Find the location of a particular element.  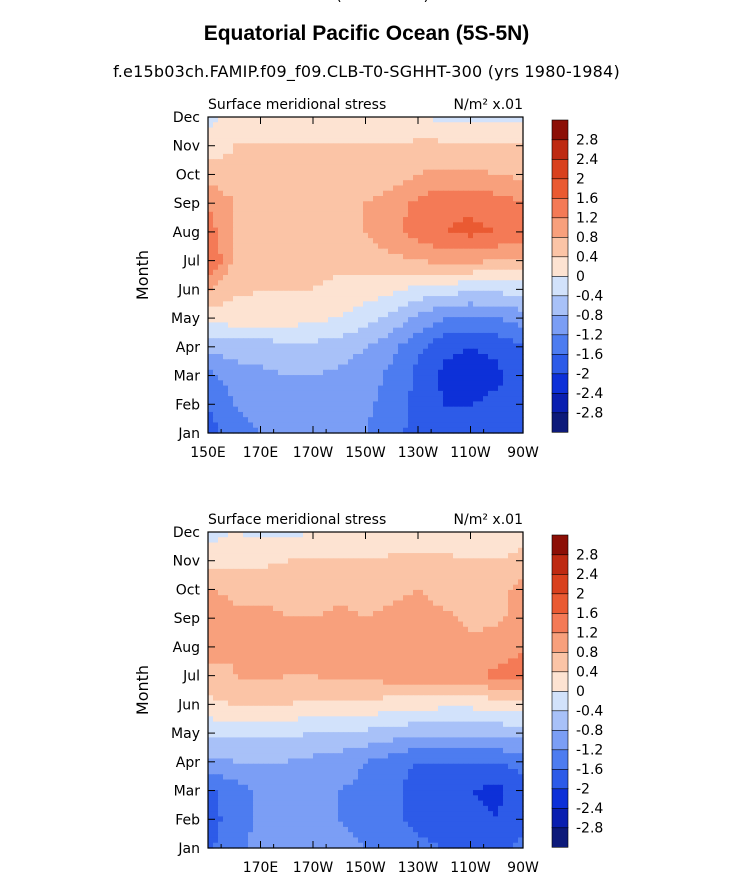

colorbar-box is located at coordinates (560, 188).